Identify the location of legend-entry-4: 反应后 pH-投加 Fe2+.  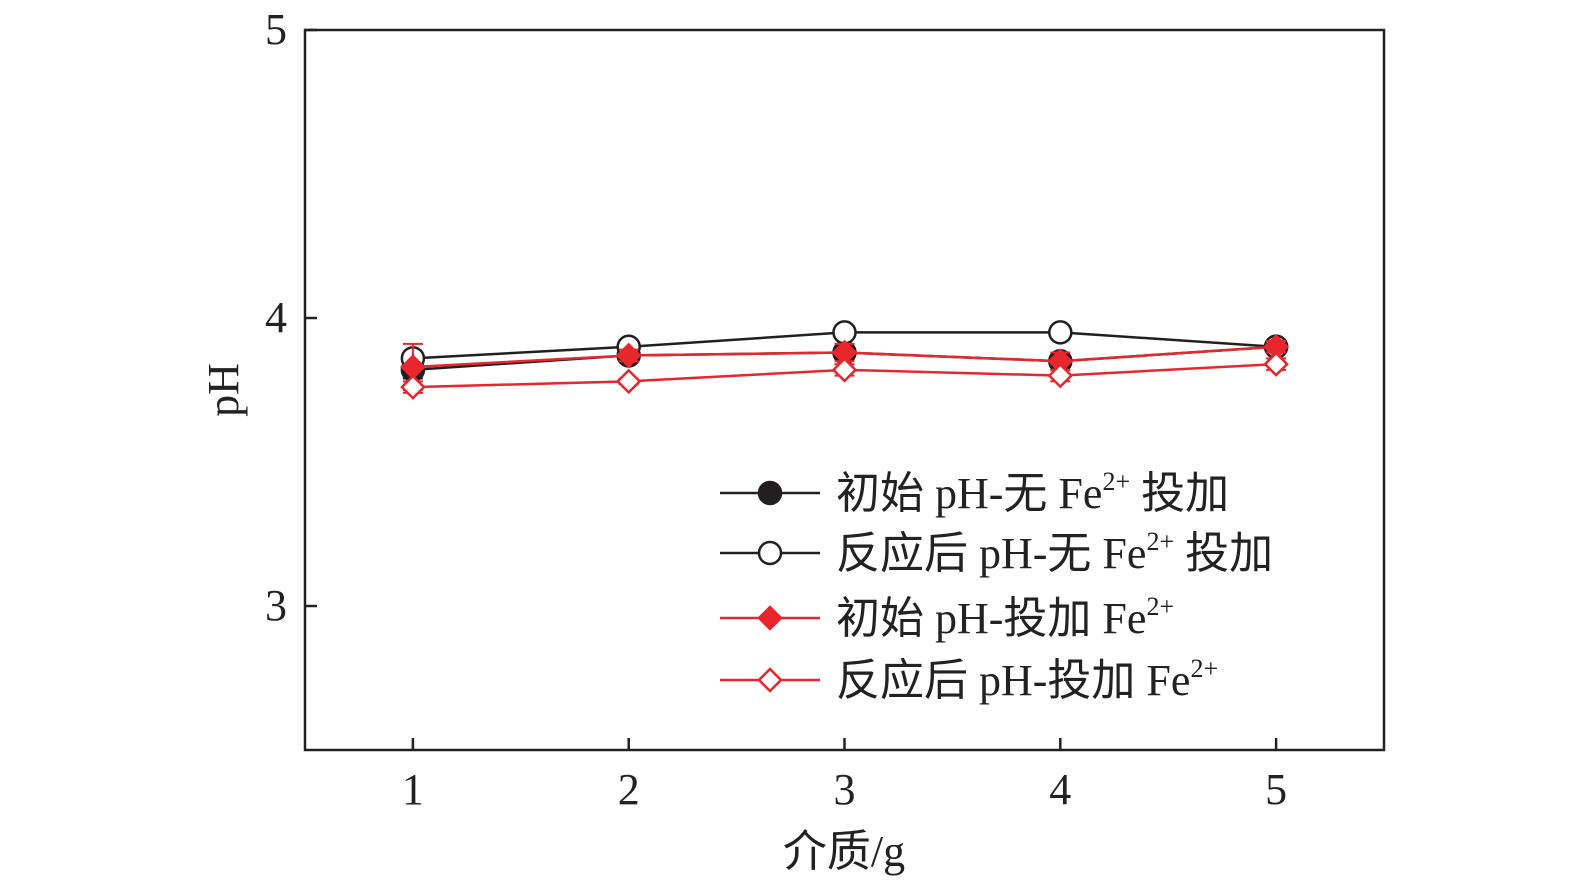
(969, 679).